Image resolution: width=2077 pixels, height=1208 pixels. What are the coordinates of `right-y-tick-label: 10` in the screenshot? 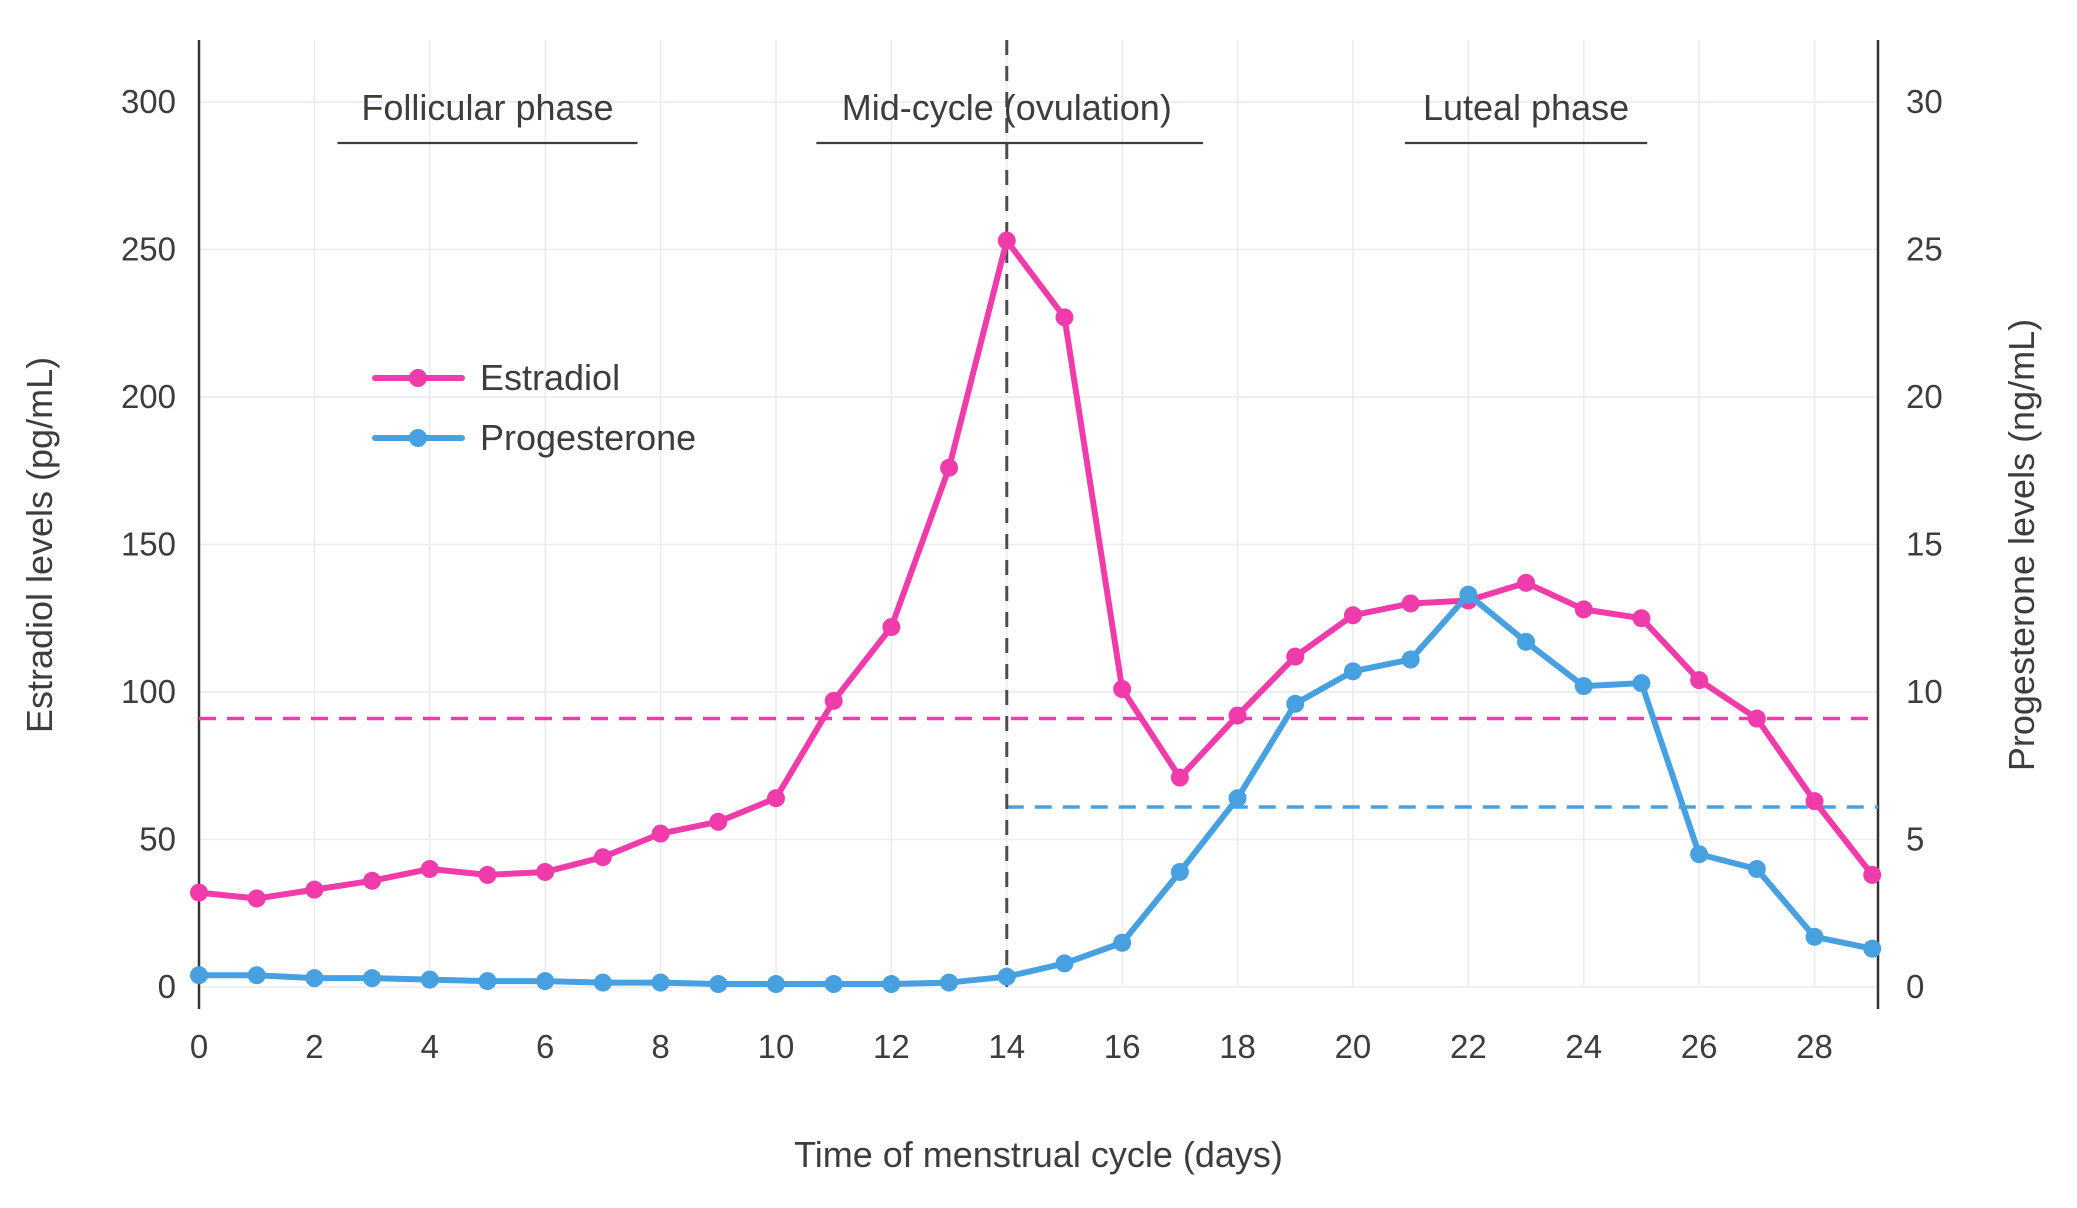 It's located at (1924, 691).